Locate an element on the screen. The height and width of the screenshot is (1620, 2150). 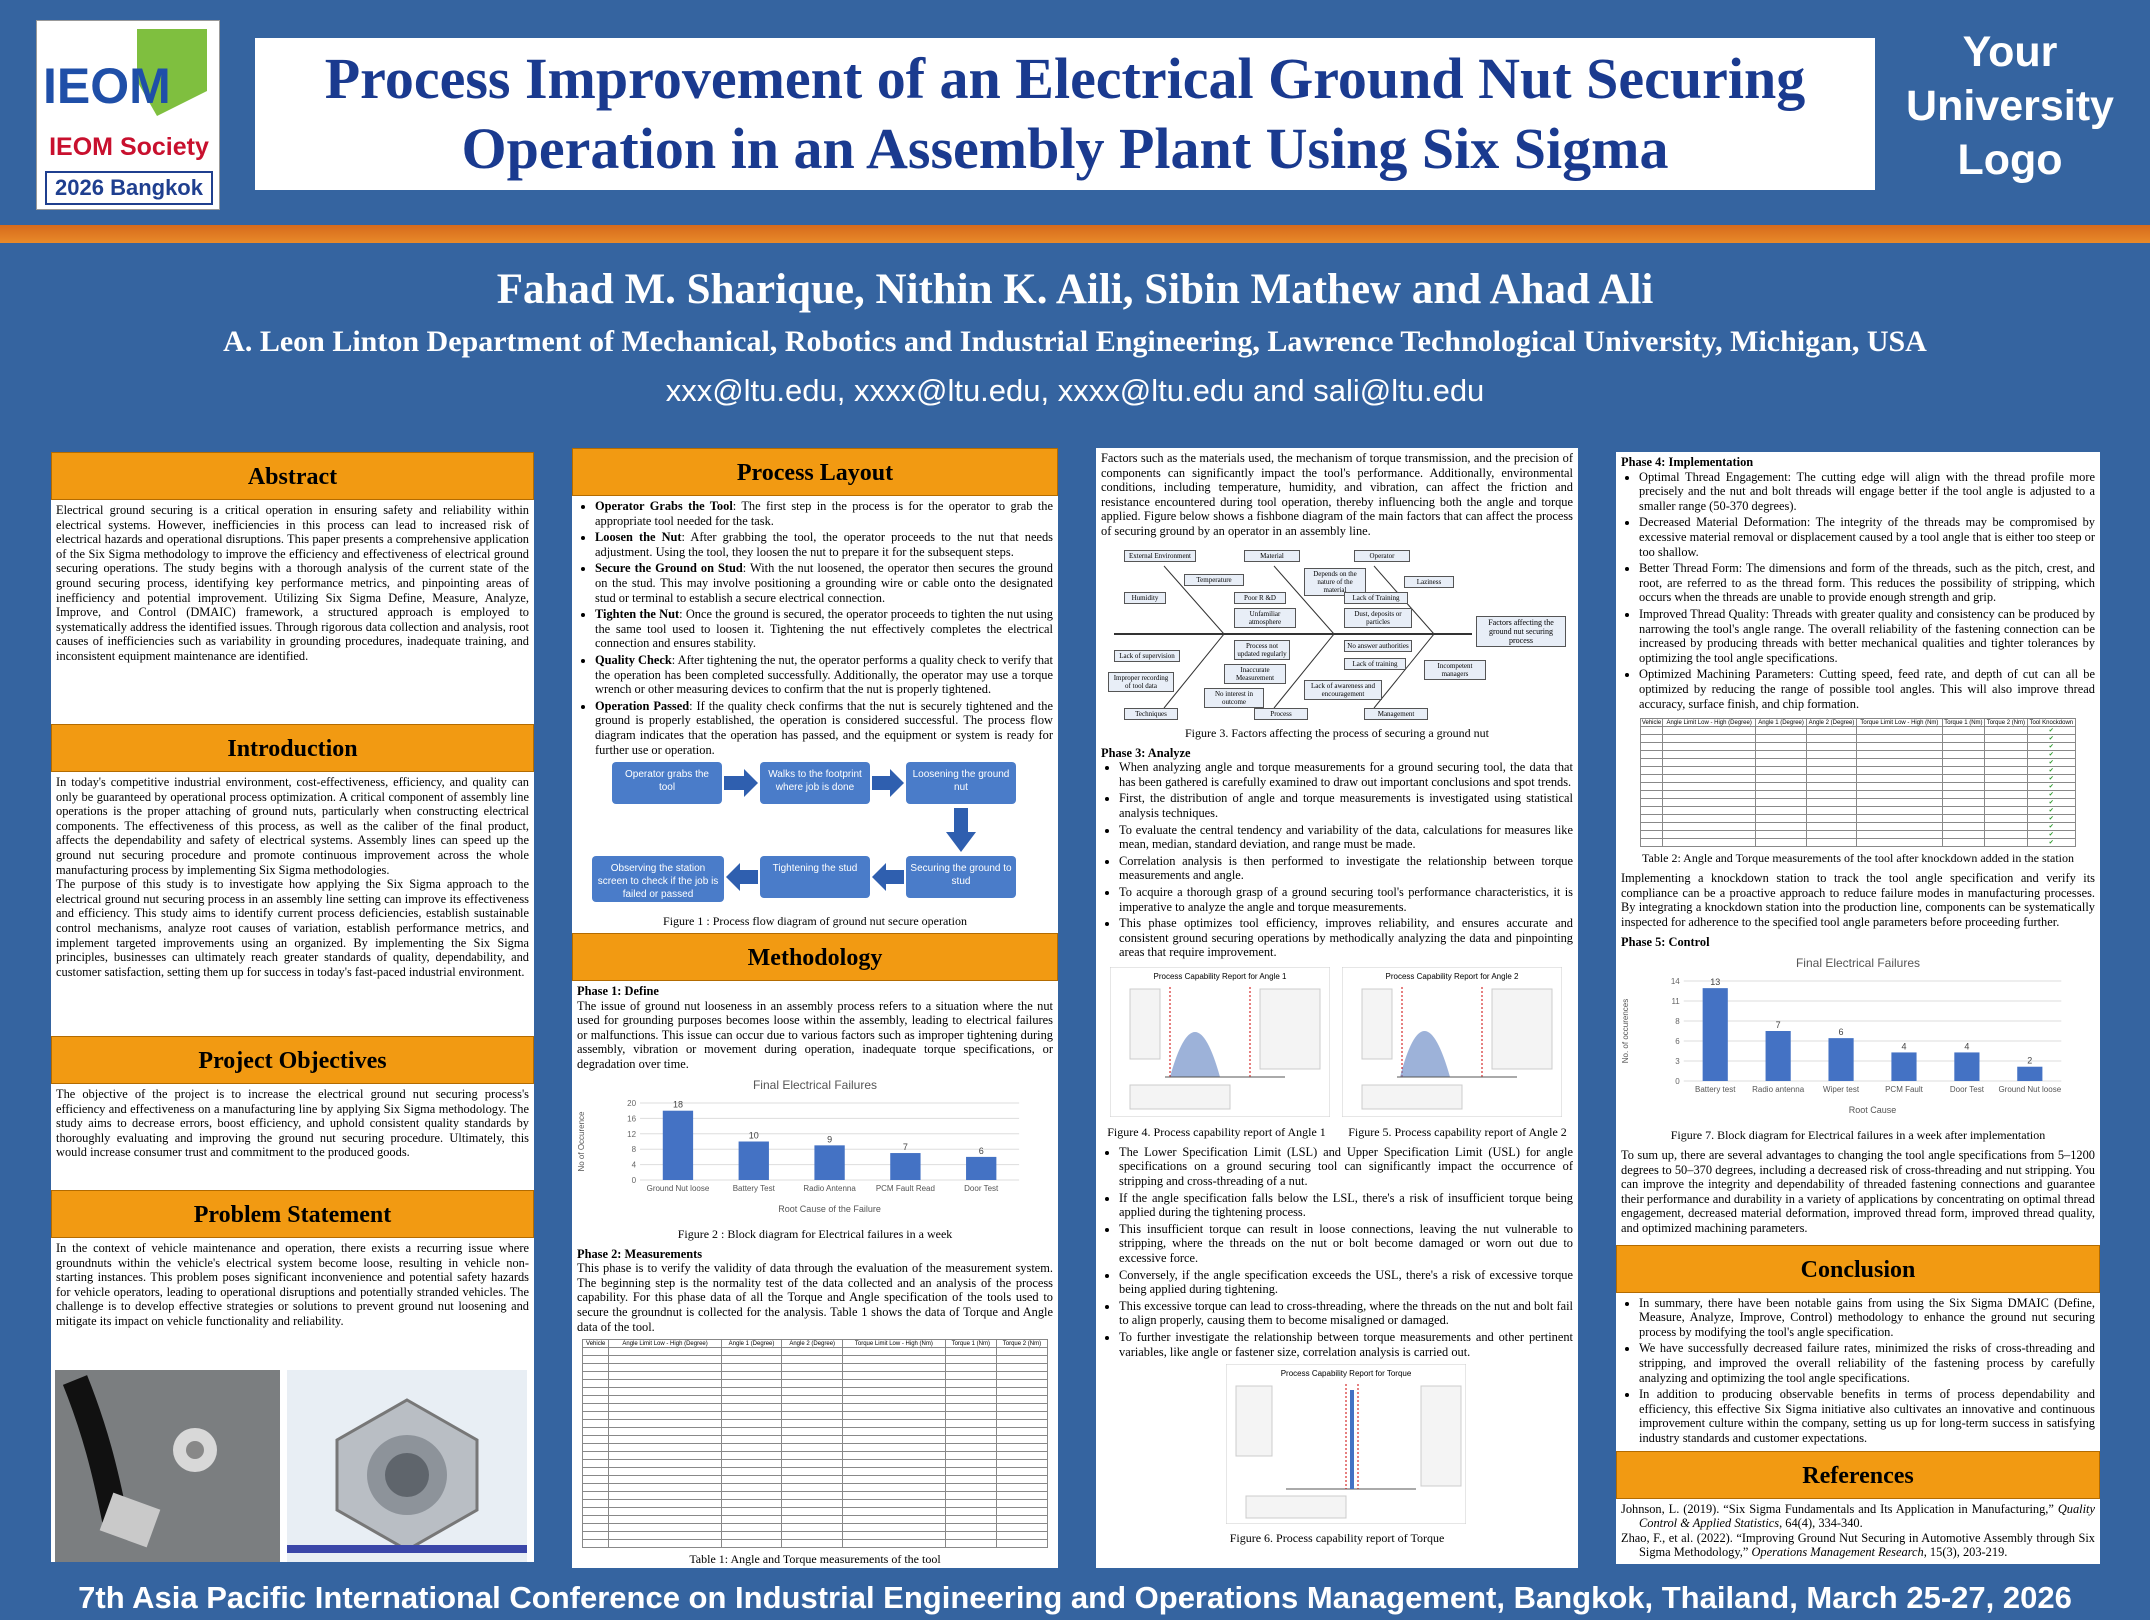
fish-laziness: Laziness is located at coordinates (1429, 581).